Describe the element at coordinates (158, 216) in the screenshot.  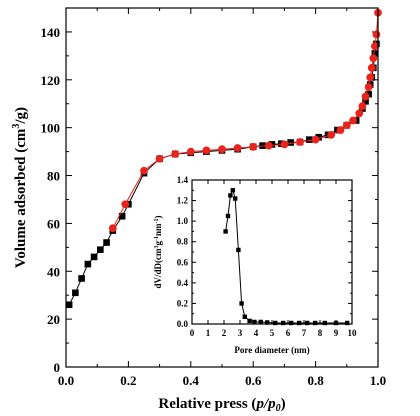
I see `inset-y-axis-label-part-7: )` at that location.